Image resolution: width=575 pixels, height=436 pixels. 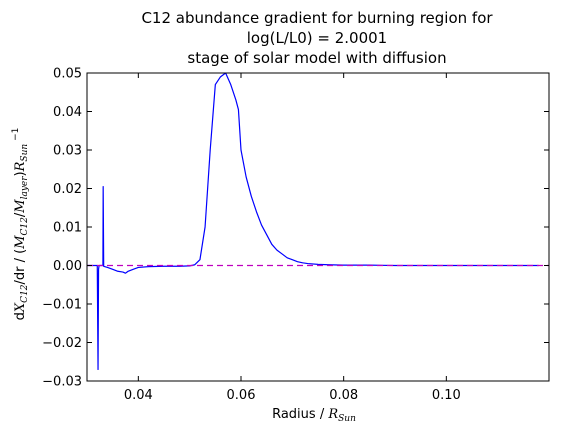 What do you see at coordinates (317, 38) in the screenshot?
I see `chart-title-line-2: log(L/L0) = 2.0001` at bounding box center [317, 38].